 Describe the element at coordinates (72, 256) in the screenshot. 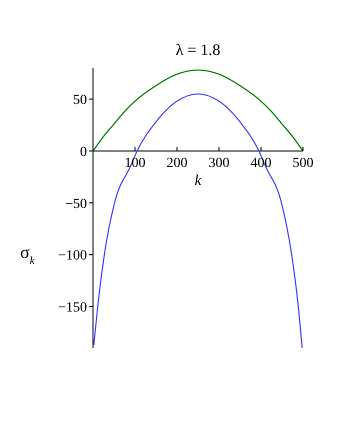

I see `y-tick-label: −100` at that location.